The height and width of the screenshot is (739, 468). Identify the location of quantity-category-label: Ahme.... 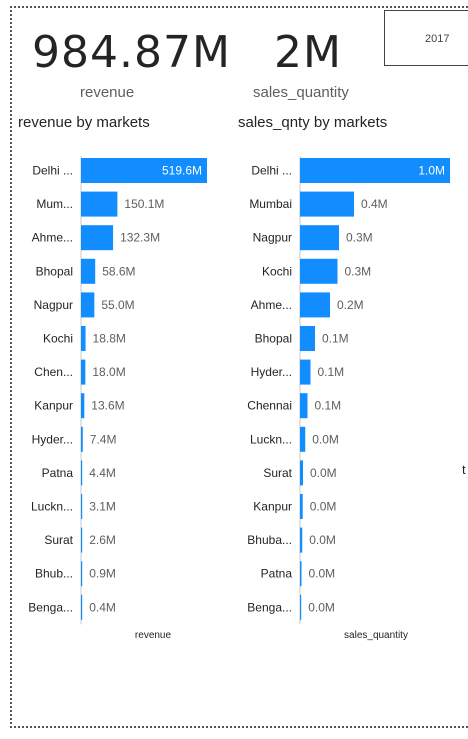
(271, 305).